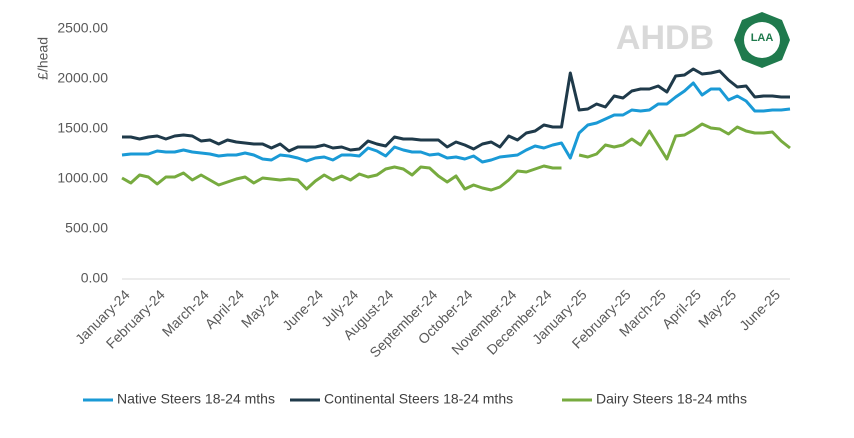 This screenshot has height=438, width=854. I want to click on y-tick-label: 1500.00, so click(82, 128).